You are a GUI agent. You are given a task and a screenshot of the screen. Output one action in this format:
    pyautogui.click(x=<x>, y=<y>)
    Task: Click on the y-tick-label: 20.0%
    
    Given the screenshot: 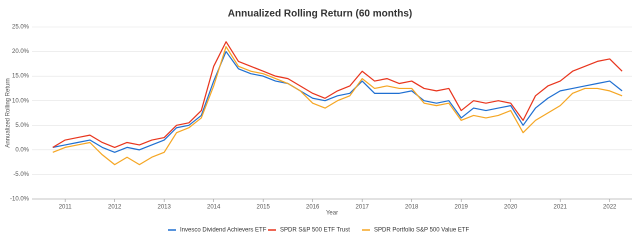 What is the action you would take?
    pyautogui.click(x=21, y=52)
    